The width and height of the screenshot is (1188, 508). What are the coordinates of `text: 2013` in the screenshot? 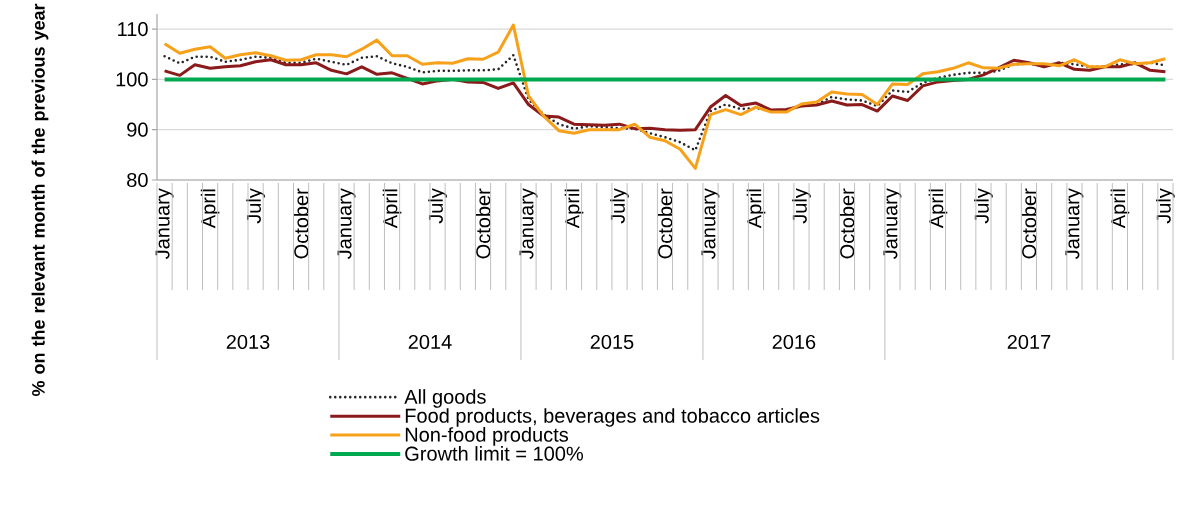 It's located at (248, 342).